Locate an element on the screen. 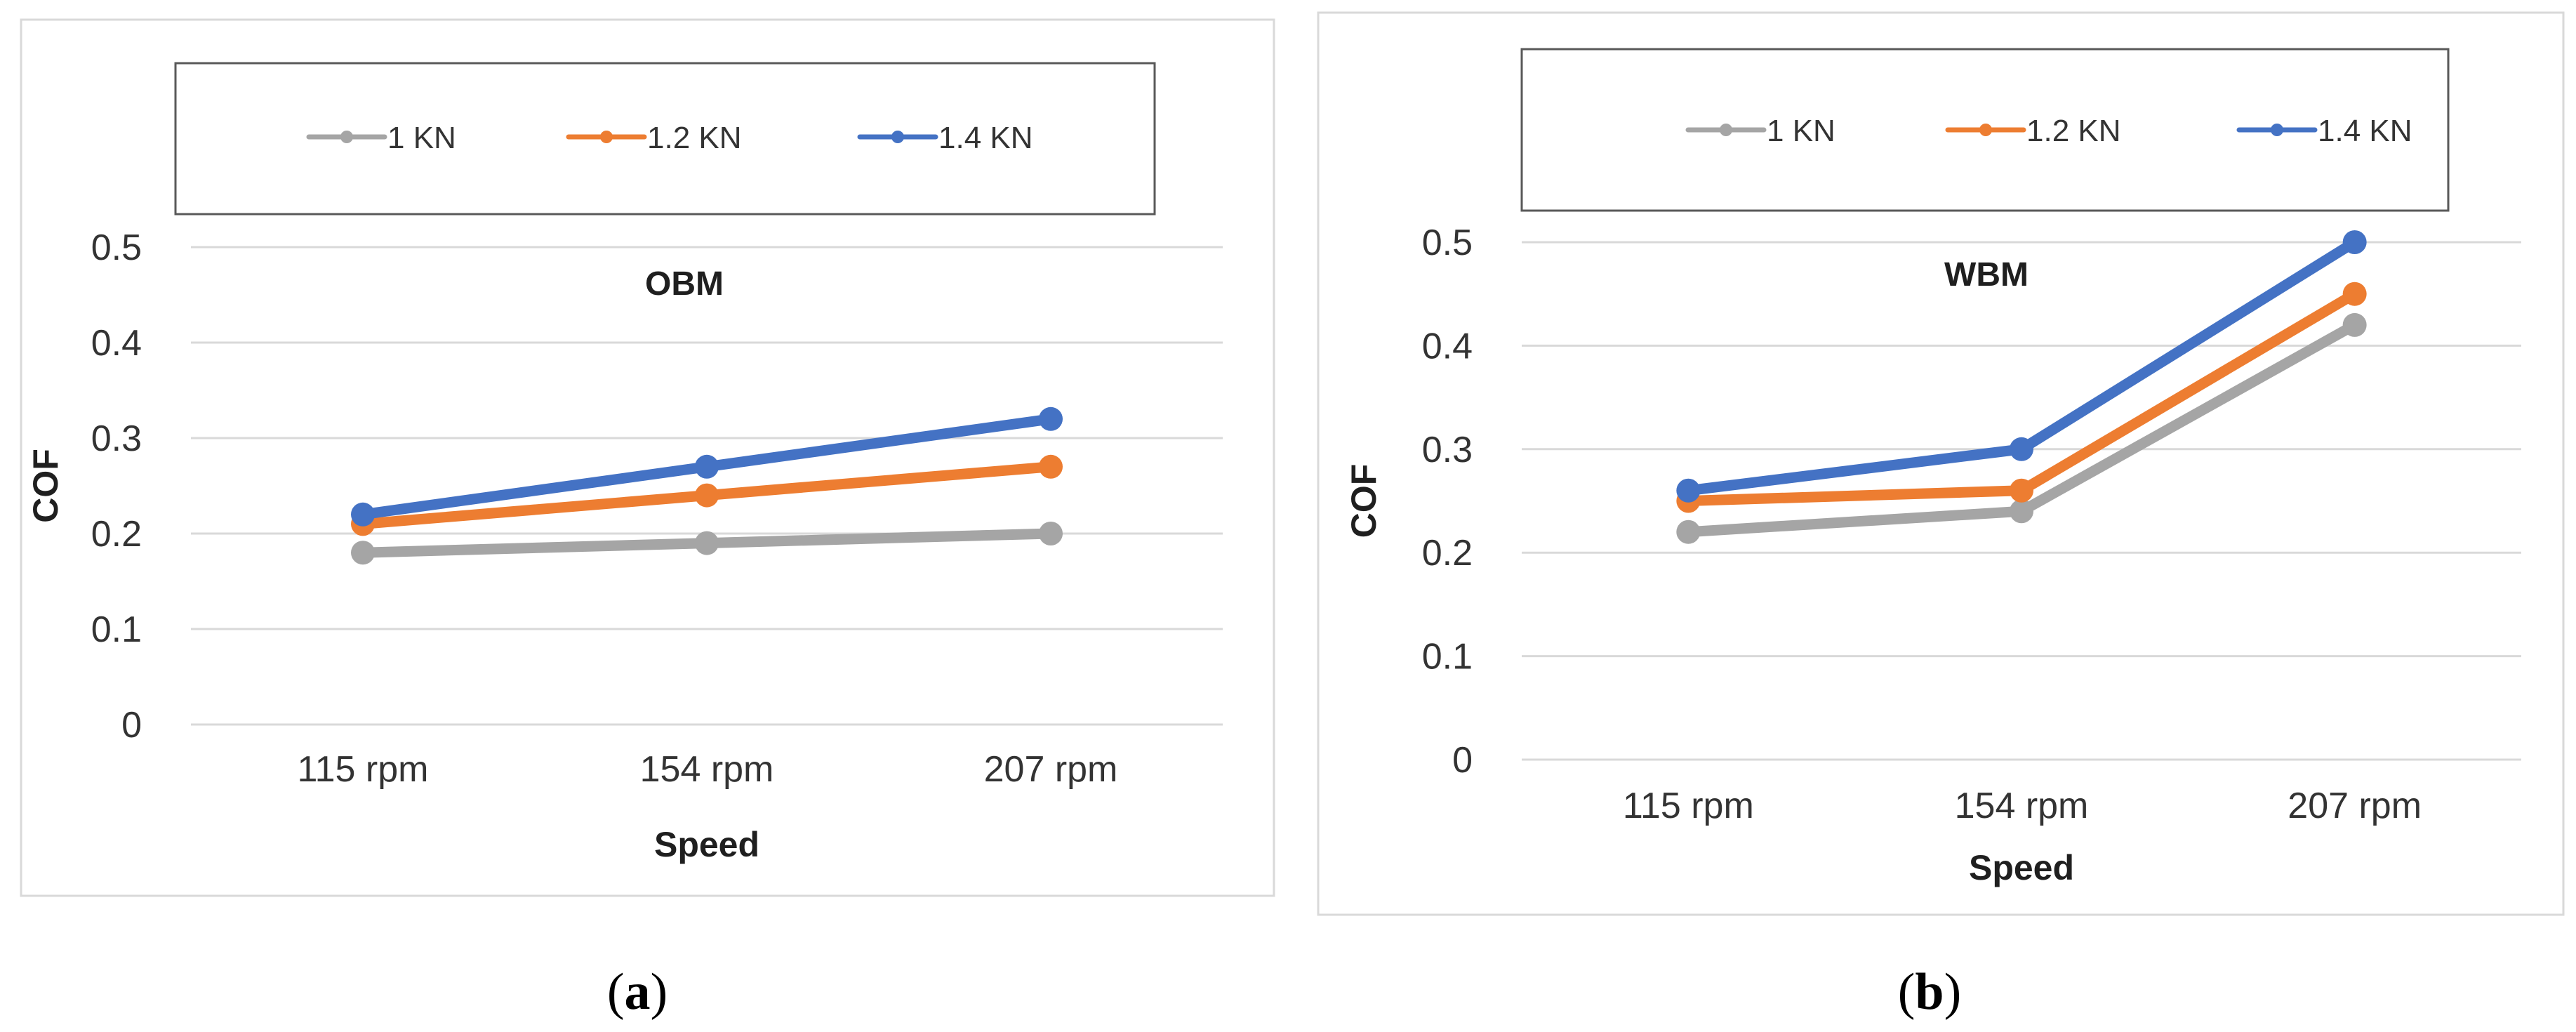  figure-caption: (b) is located at coordinates (1930, 992).